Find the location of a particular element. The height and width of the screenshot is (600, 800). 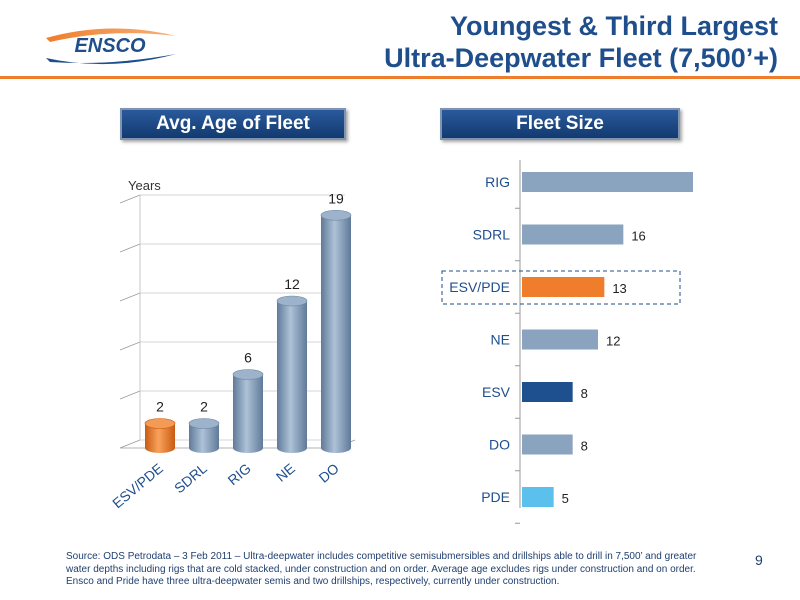

data-label: 19 is located at coordinates (336, 198).